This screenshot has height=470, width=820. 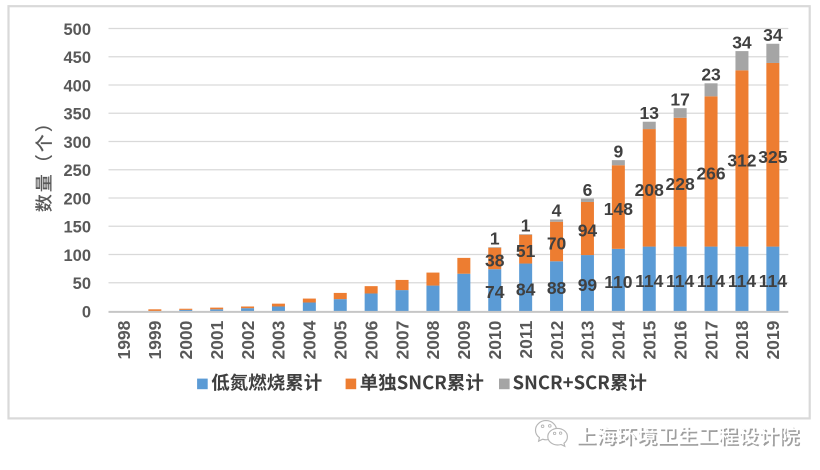 I want to click on svg-text: 51, so click(x=526, y=251).